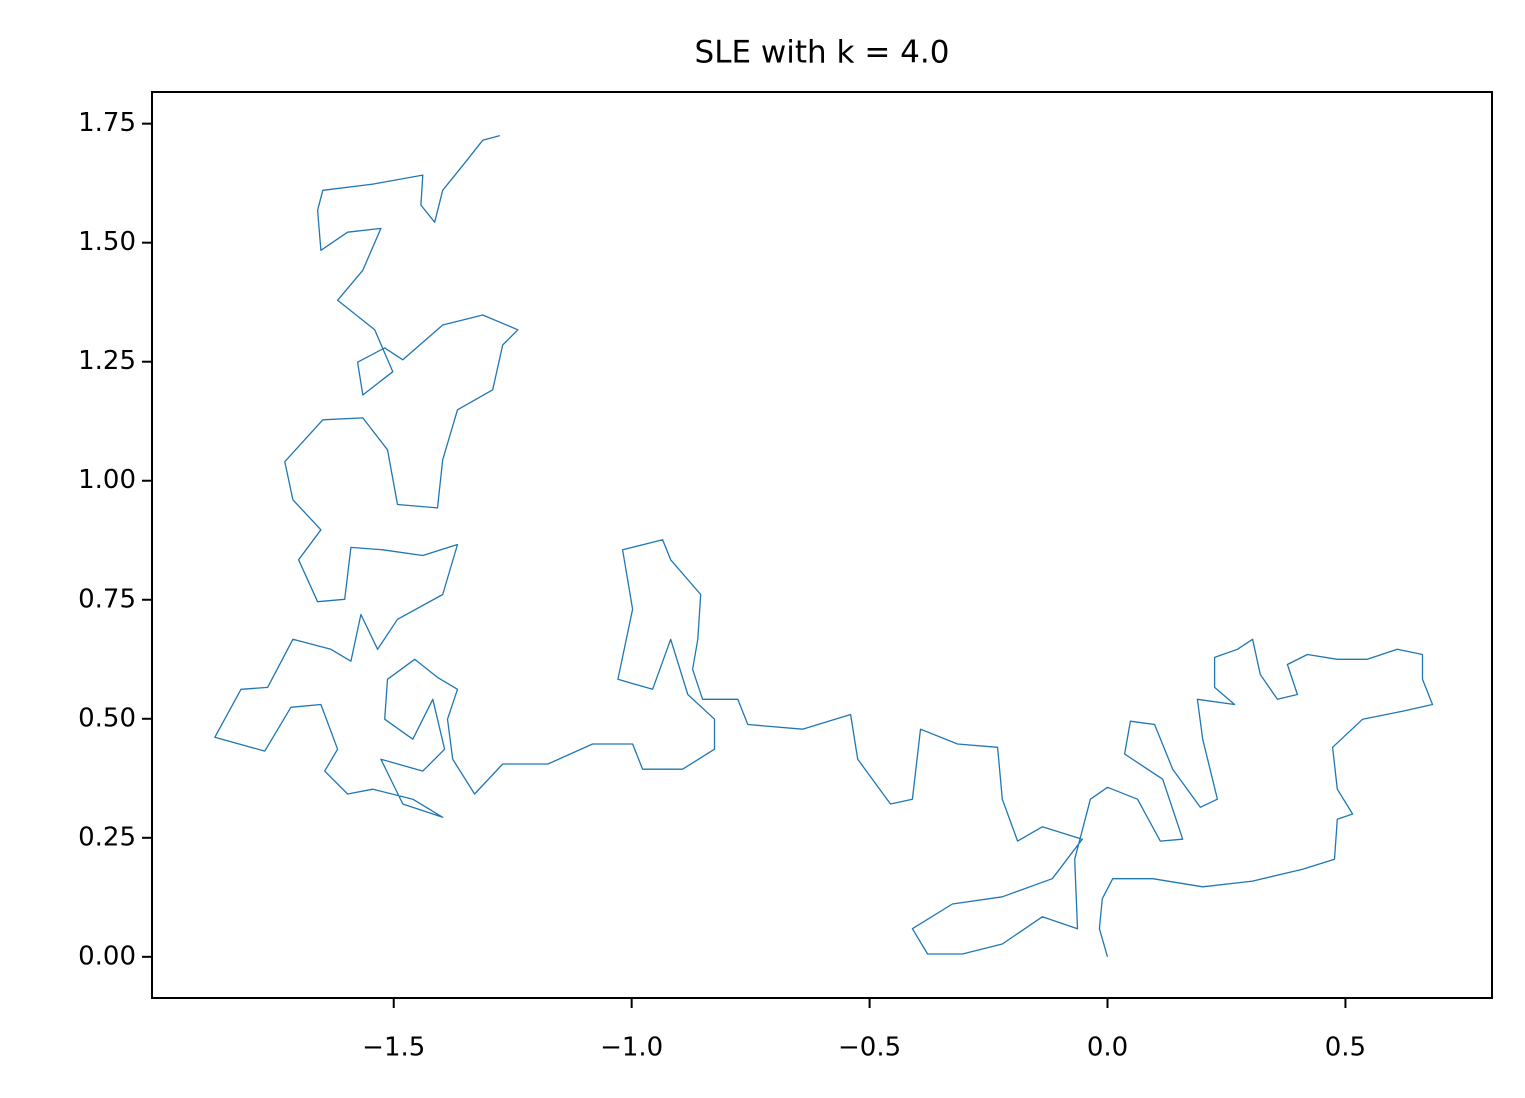 The height and width of the screenshot is (1098, 1525). I want to click on y-tick-label: 0.50, so click(107, 718).